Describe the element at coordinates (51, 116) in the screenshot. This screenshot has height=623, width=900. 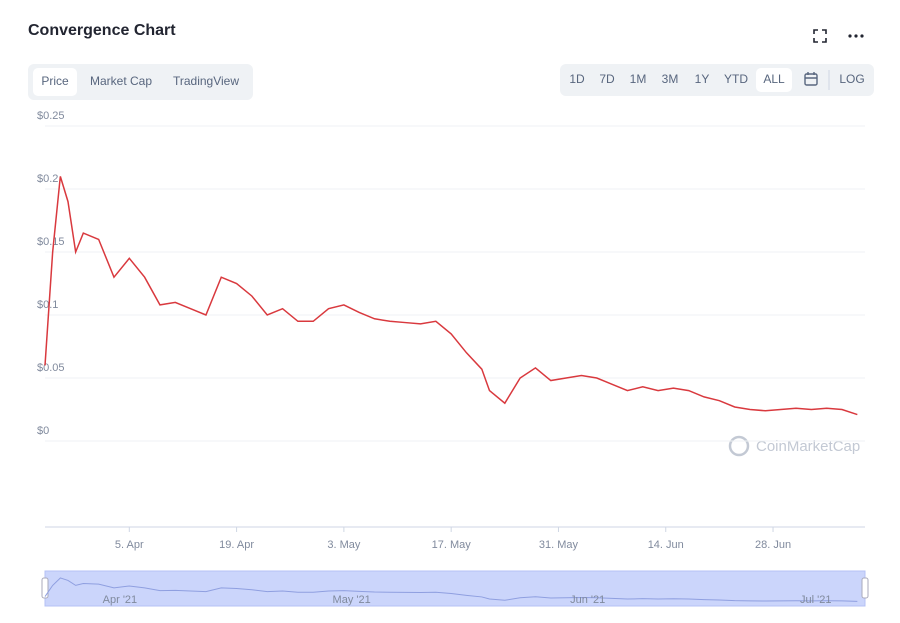
I see `y-tick-label: $0.25` at that location.